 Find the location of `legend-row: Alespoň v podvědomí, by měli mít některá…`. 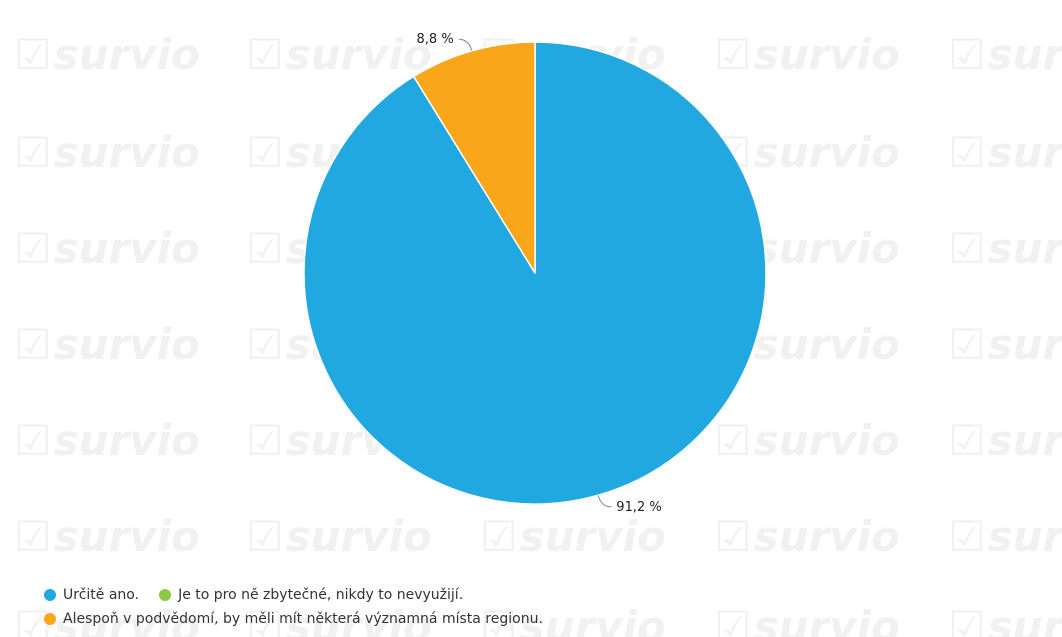

legend-row: Alespoň v podvědomí, by měli mít některá… is located at coordinates (544, 619).